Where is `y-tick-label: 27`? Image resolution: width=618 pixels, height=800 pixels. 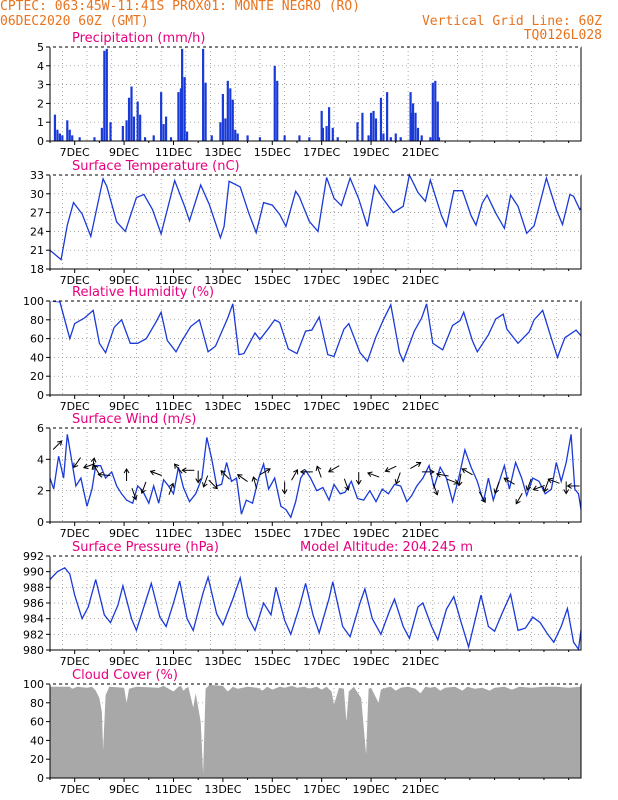 y-tick-label: 27 is located at coordinates (37, 213).